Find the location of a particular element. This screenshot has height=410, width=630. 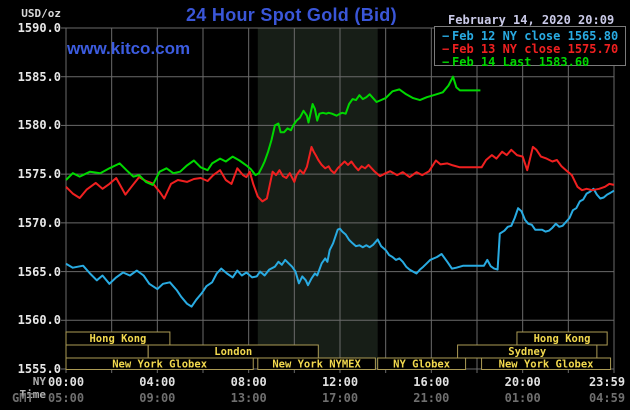

session-box-label: Sydney is located at coordinates (527, 352).